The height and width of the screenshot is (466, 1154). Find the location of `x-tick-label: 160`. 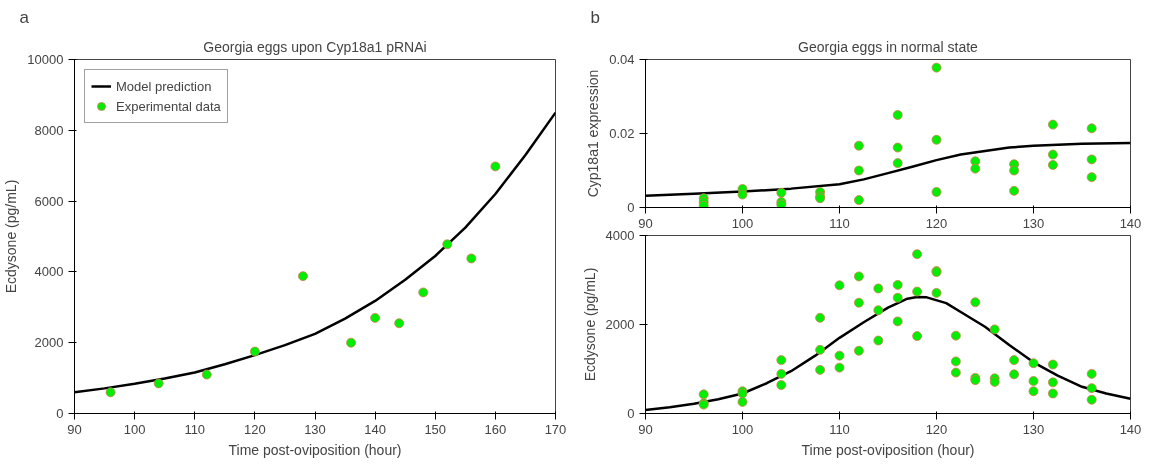

x-tick-label: 160 is located at coordinates (495, 429).